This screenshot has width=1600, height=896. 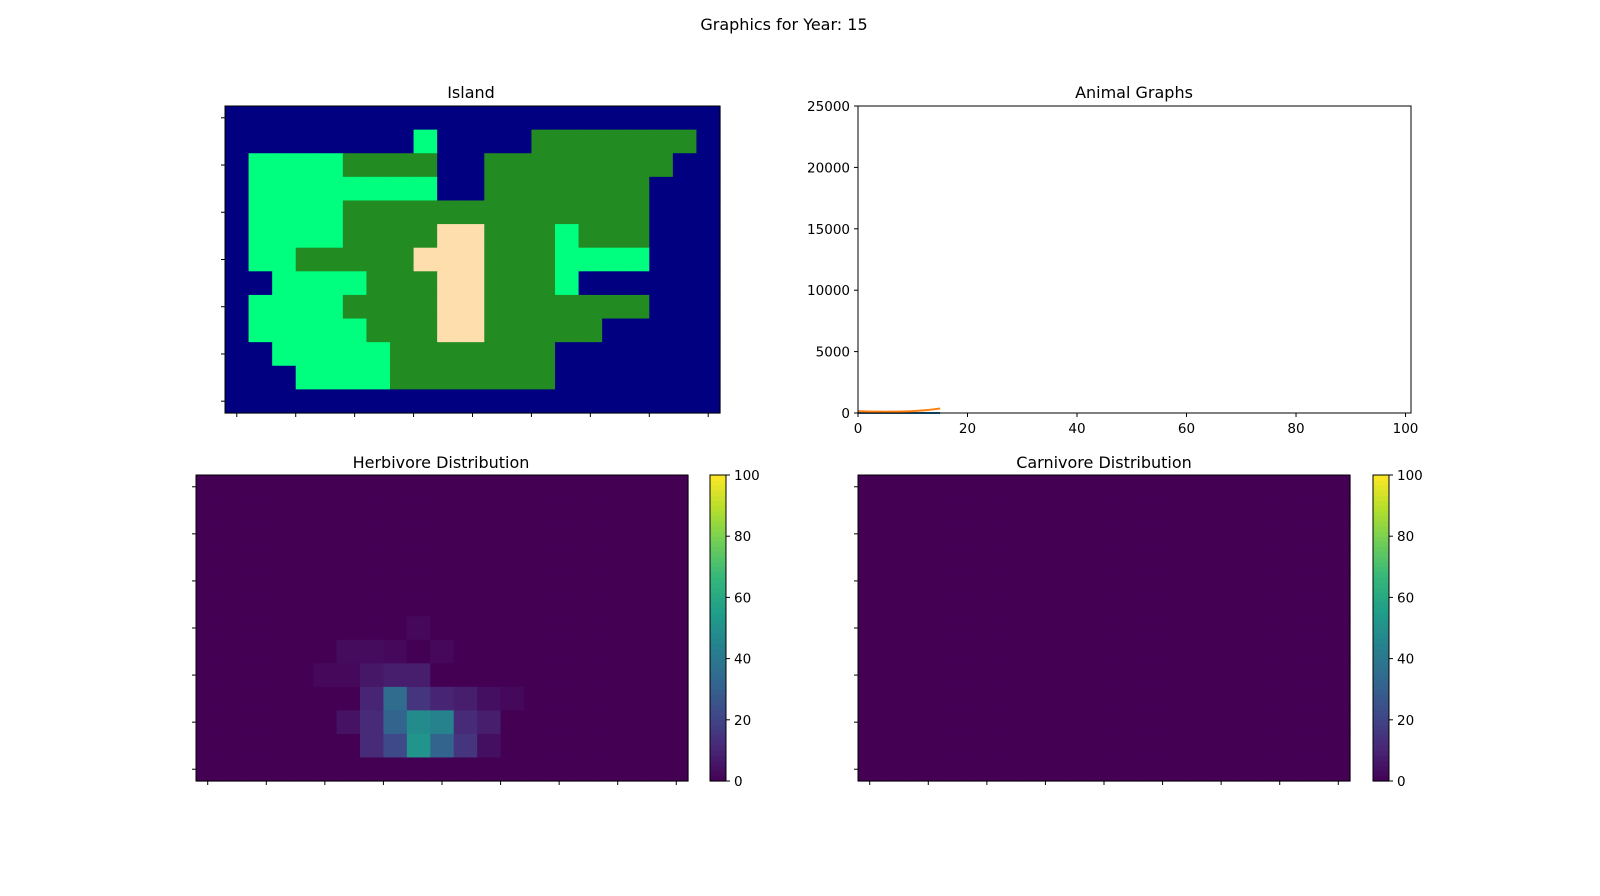 I want to click on colorbar-tick-label: 60, so click(x=742, y=598).